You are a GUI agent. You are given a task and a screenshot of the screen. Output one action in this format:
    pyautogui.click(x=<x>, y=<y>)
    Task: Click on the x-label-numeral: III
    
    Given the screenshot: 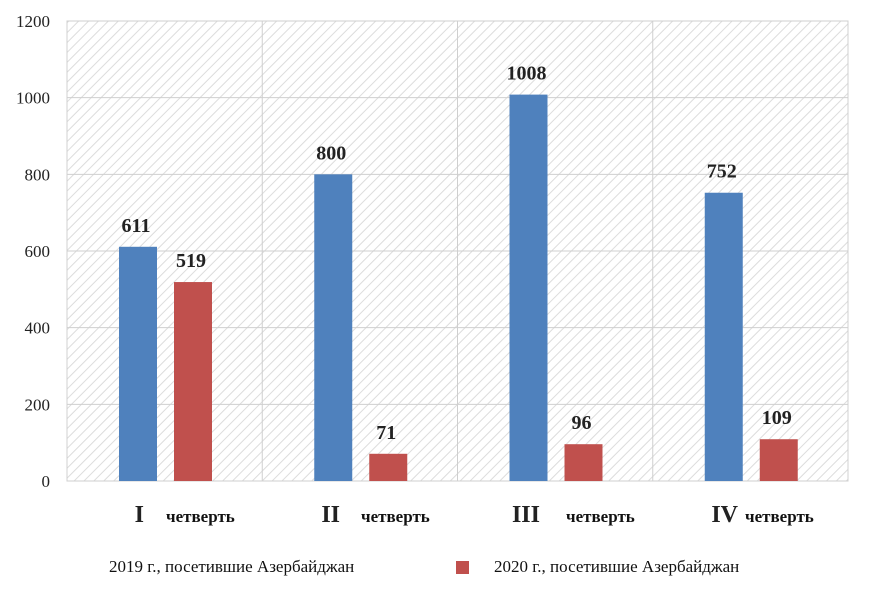 What is the action you would take?
    pyautogui.click(x=526, y=515)
    